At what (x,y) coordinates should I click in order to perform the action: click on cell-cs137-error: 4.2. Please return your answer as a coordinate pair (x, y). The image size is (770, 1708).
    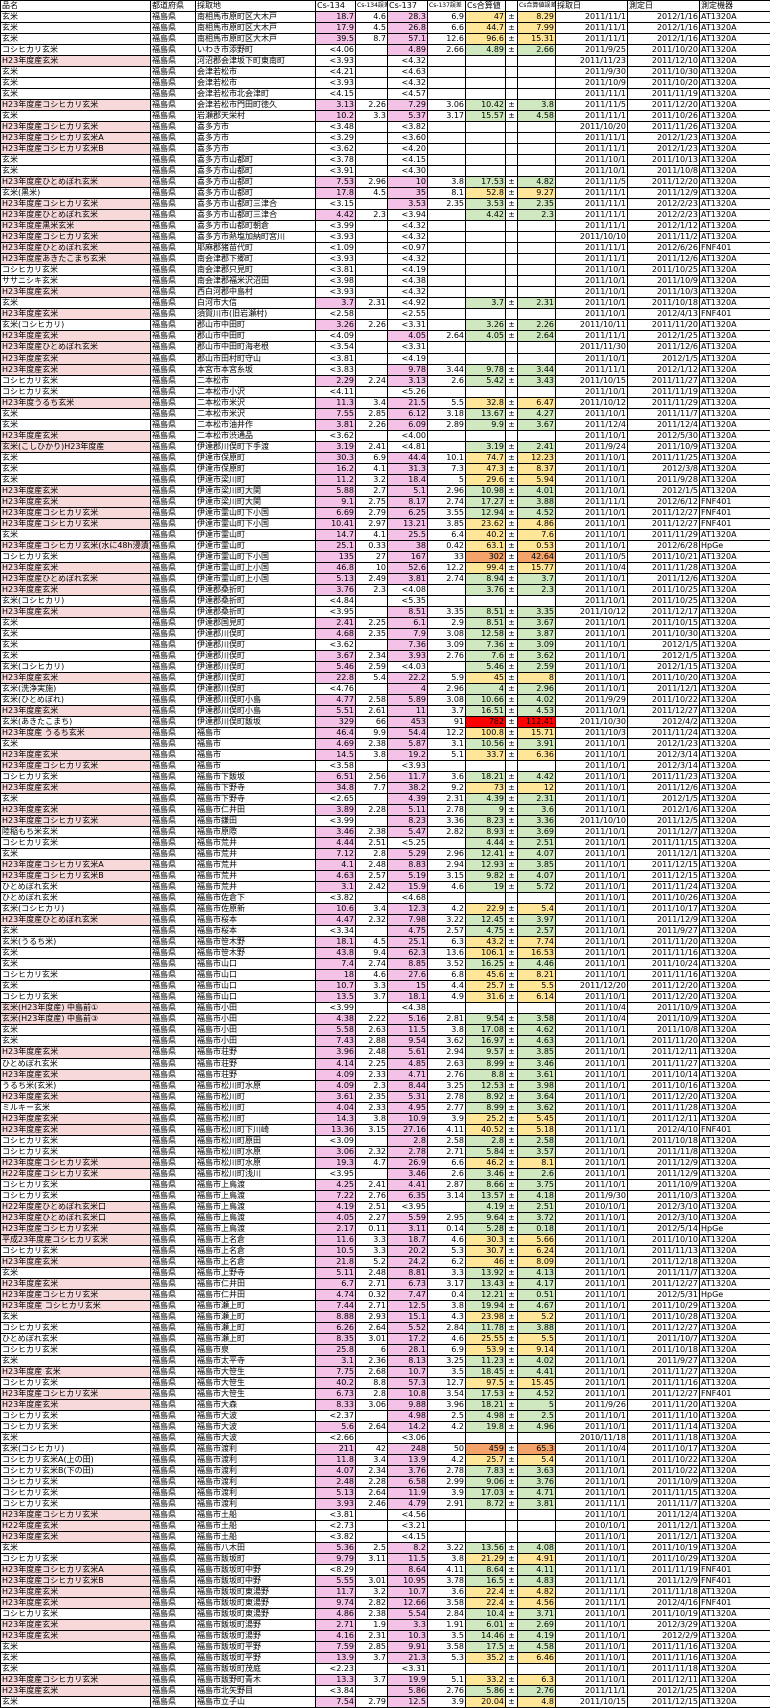
    Looking at the image, I should click on (447, 1460).